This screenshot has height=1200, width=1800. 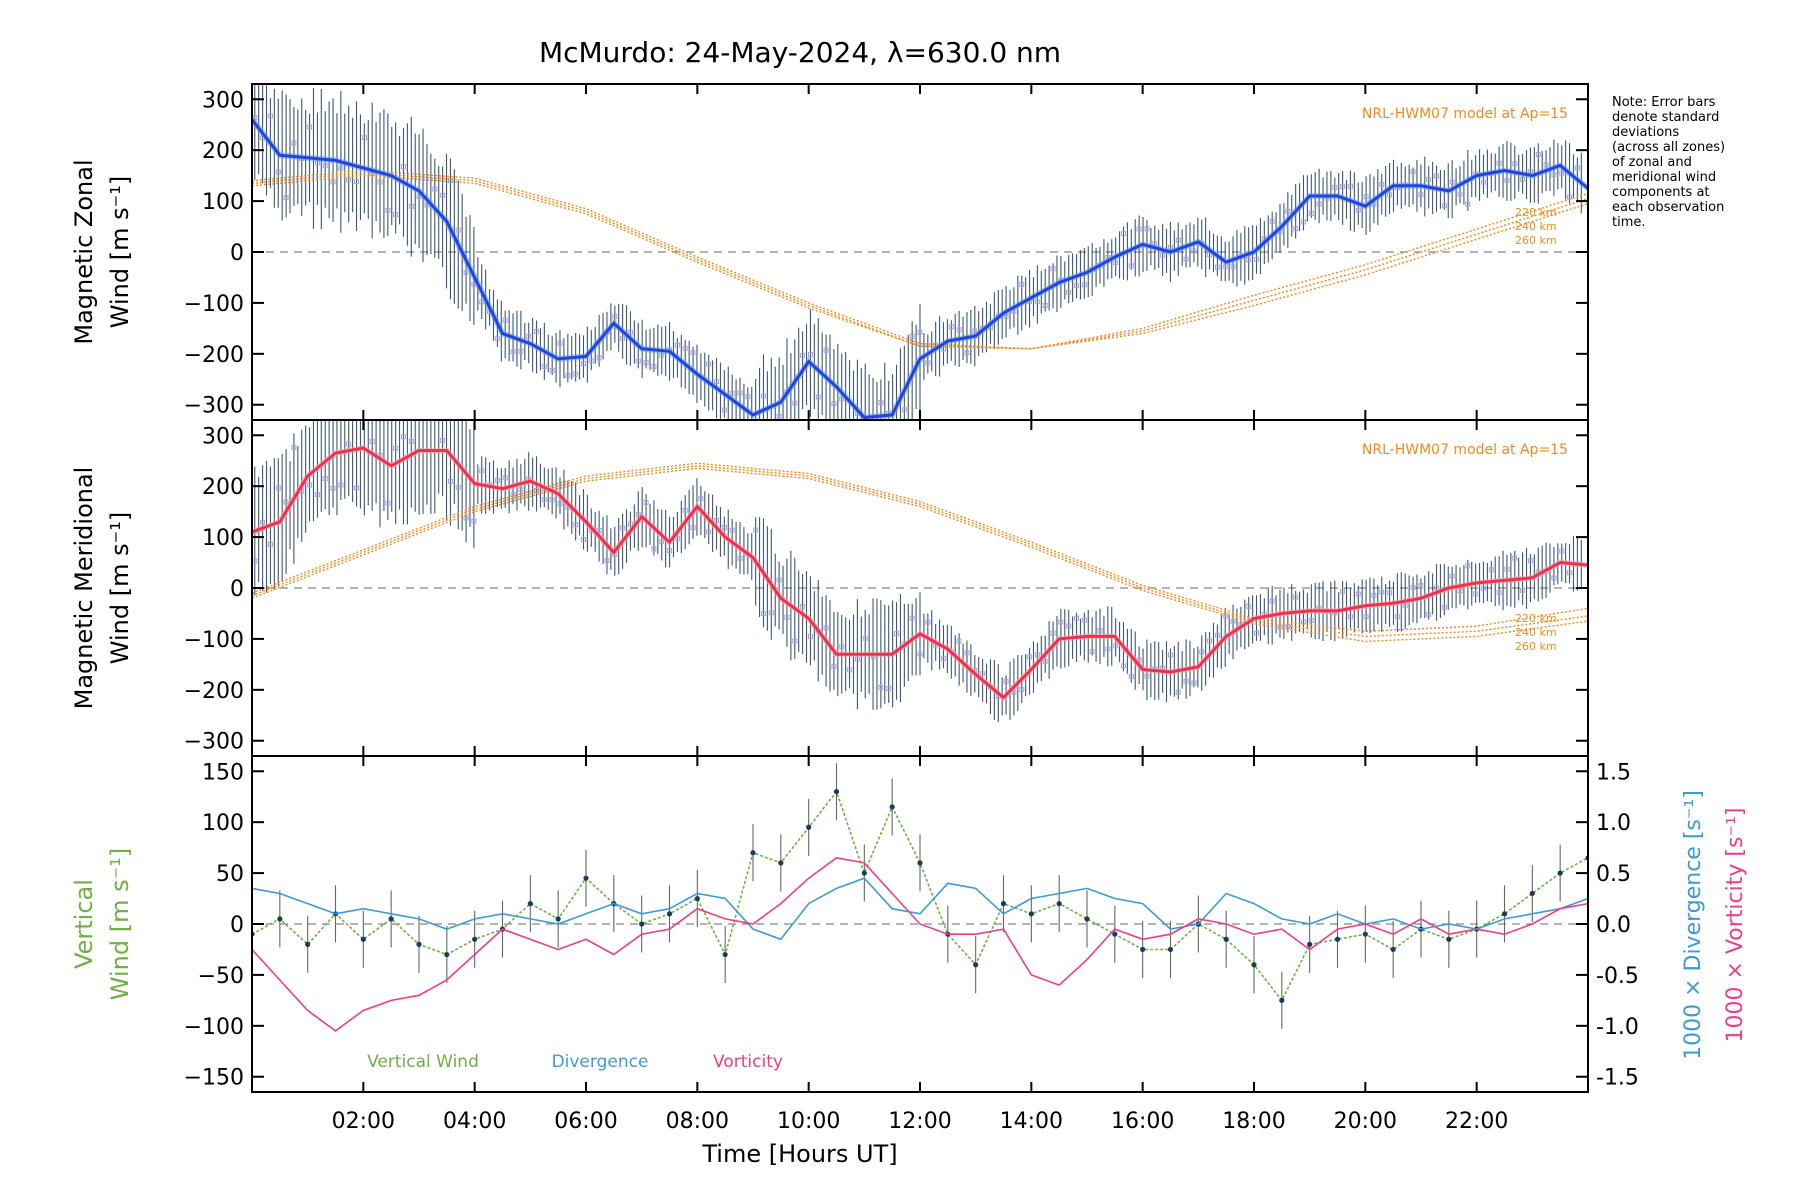 What do you see at coordinates (1142, 1121) in the screenshot?
I see `x-tick-label: 16:00` at bounding box center [1142, 1121].